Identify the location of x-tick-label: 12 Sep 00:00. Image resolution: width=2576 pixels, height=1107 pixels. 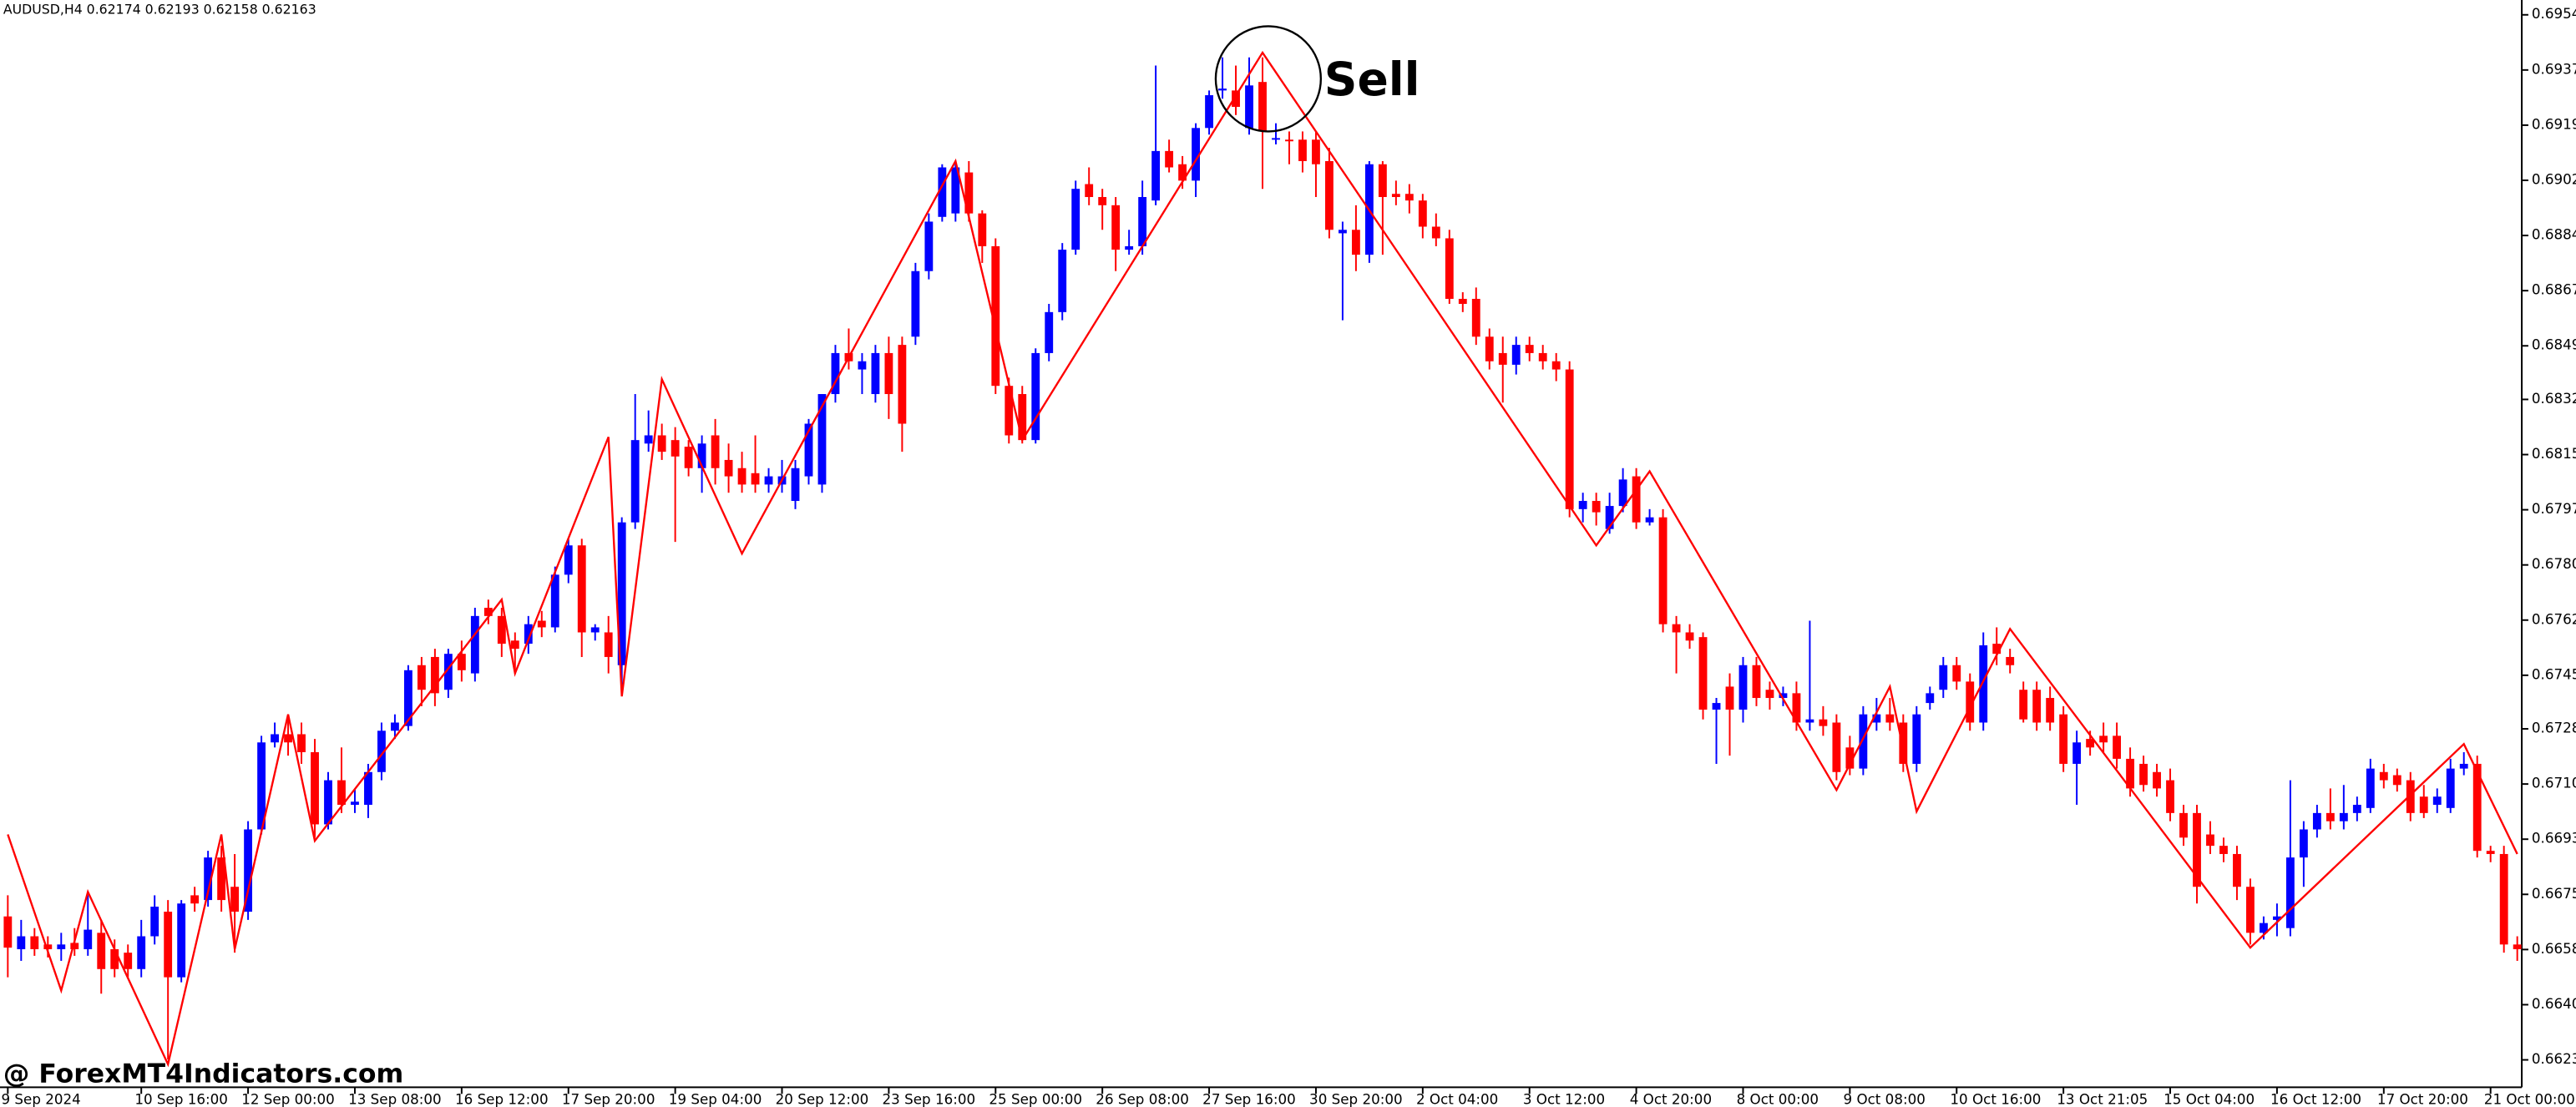
(288, 1099).